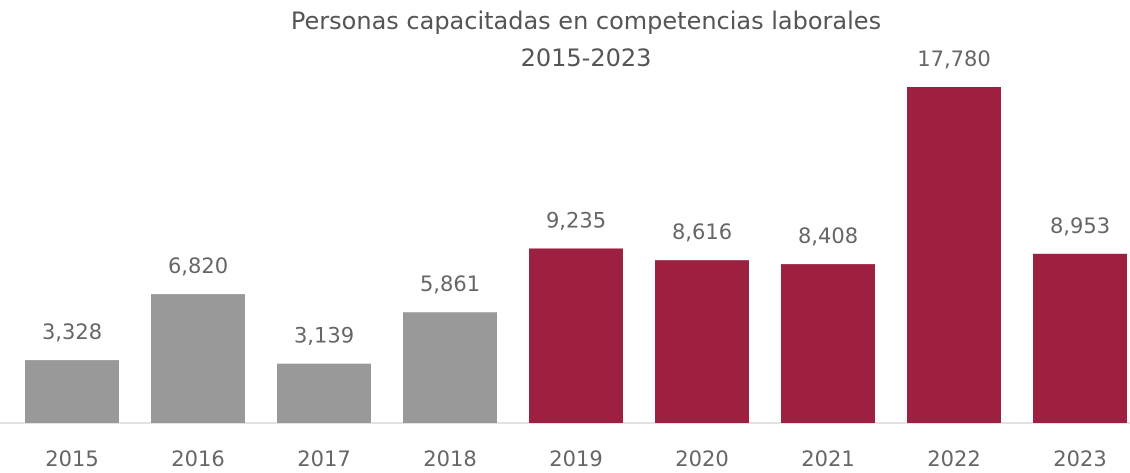 Image resolution: width=1130 pixels, height=473 pixels. I want to click on value-label: 8,953, so click(1080, 226).